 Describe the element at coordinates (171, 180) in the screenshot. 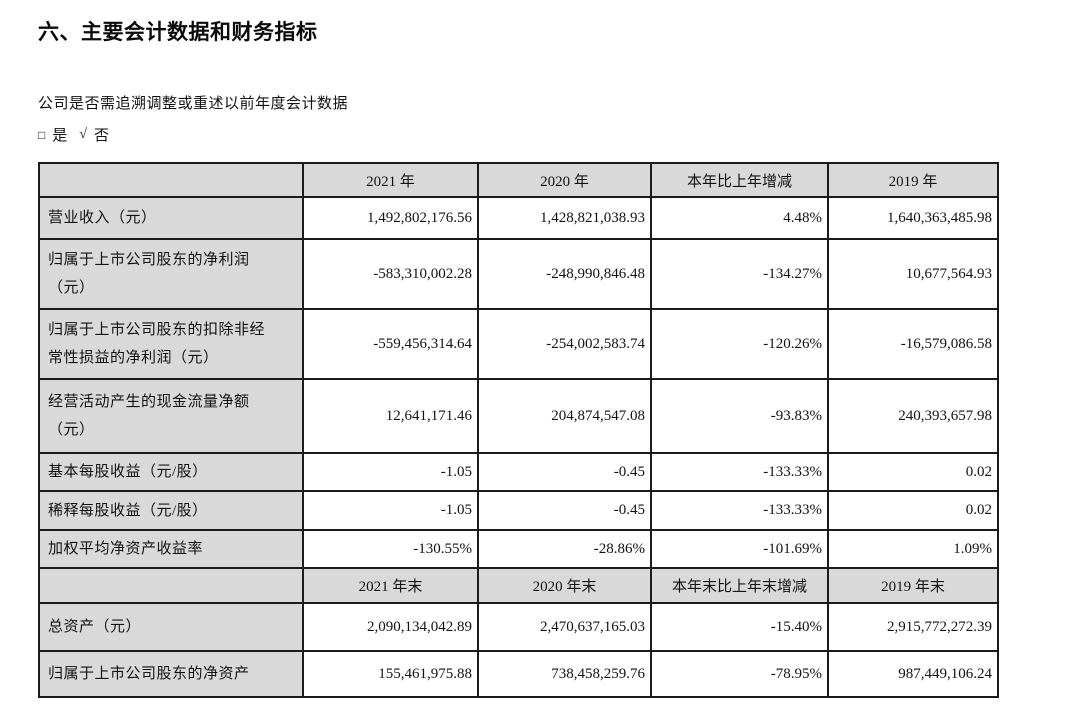

I see `annual-header-blank` at that location.